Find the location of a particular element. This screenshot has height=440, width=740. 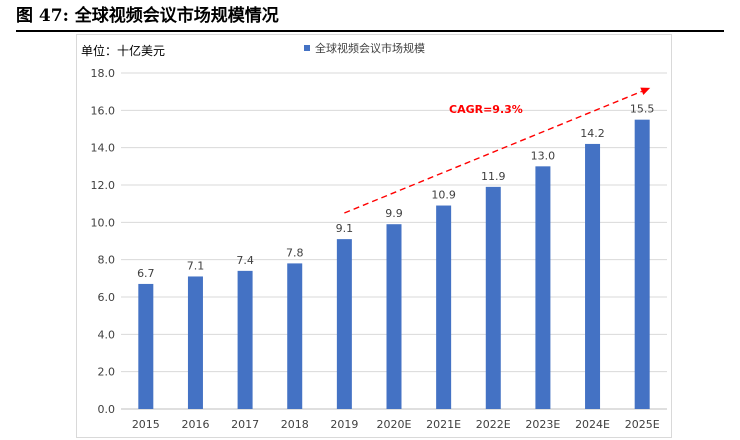

y-tick-label: 8.0 is located at coordinates (107, 260).